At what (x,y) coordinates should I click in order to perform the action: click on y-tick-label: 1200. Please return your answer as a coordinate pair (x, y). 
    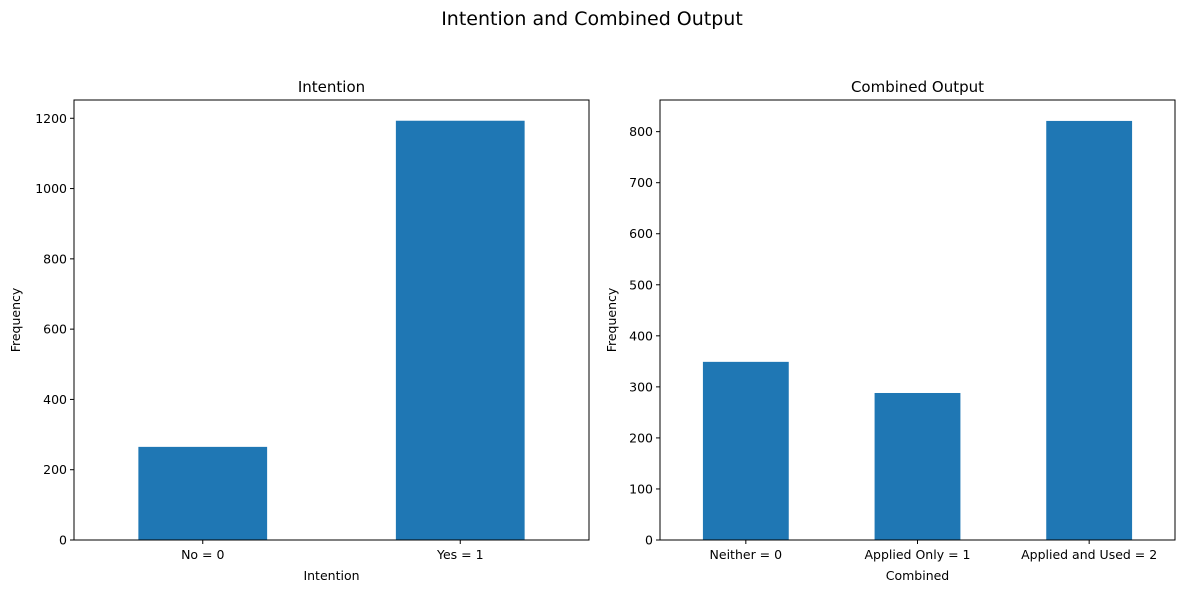
    Looking at the image, I should click on (51, 118).